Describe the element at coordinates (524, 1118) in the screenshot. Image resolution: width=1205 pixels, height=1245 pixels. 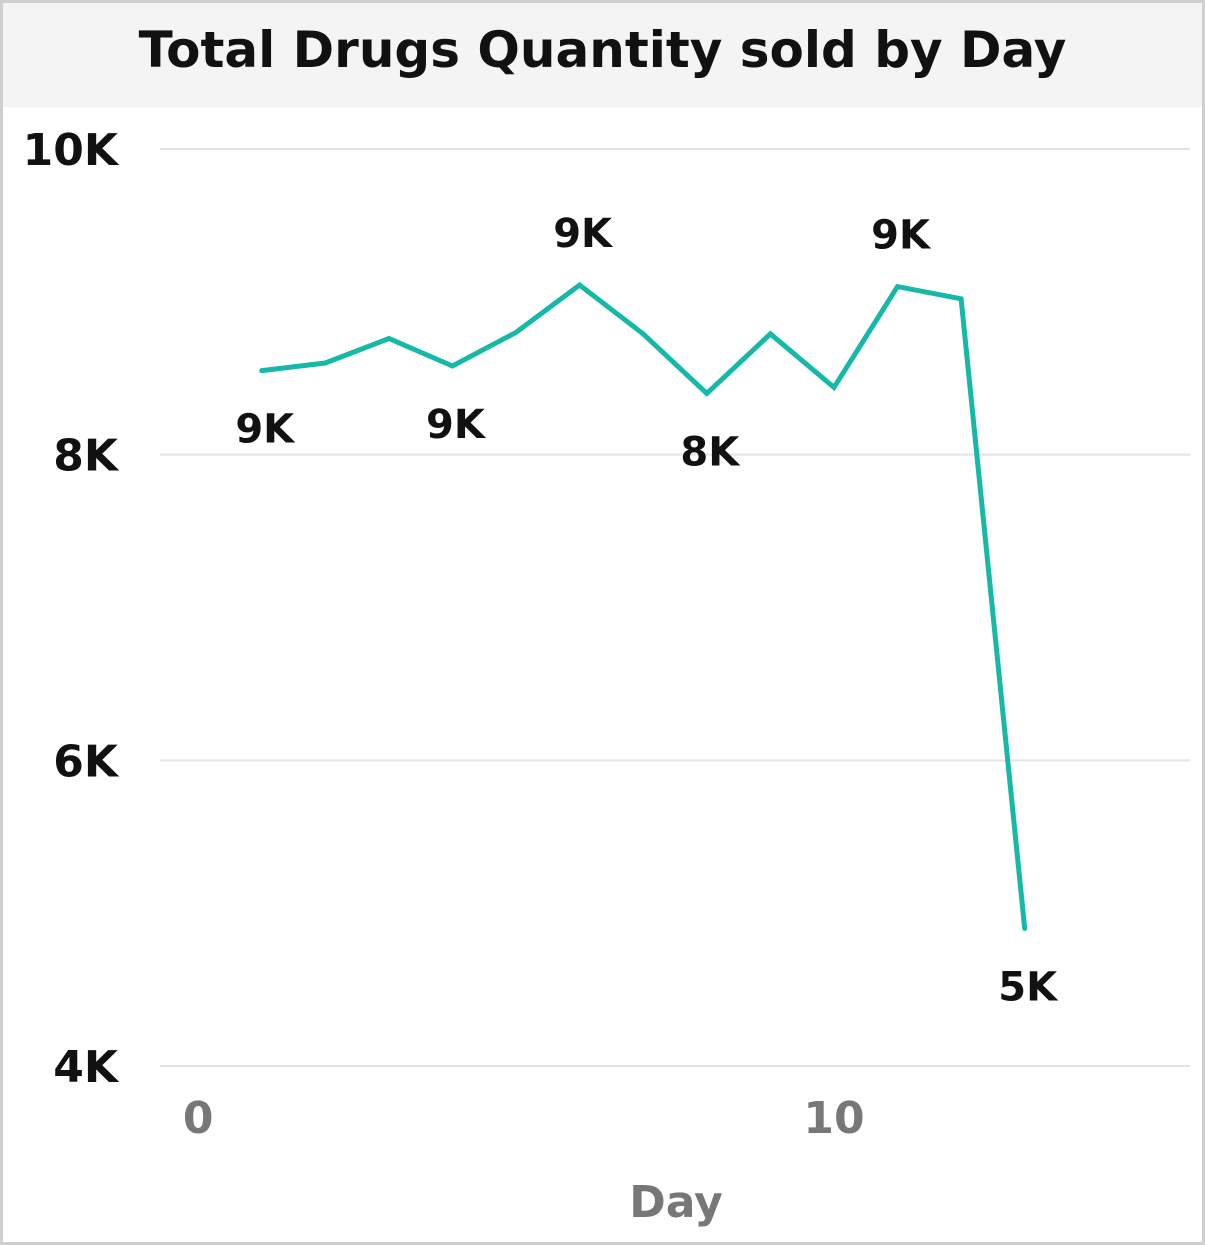
I see `x-axis-ticks: 0 10` at that location.